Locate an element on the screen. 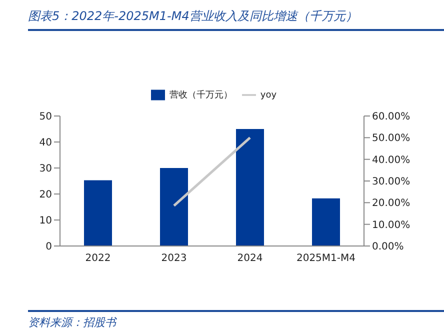  chart-title: 图表5：2022年-2025M1-M4营业收入及同比增速（千万元） is located at coordinates (236, 19).